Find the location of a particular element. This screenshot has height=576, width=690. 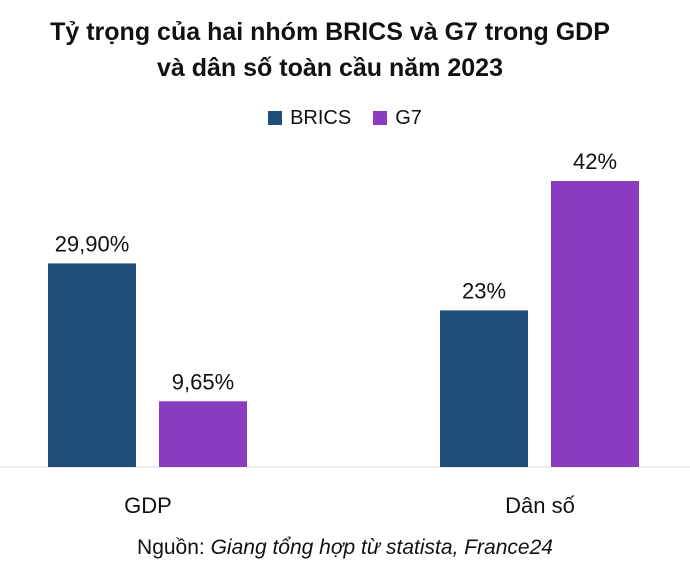

legend-label-g7: G7 is located at coordinates (408, 118).